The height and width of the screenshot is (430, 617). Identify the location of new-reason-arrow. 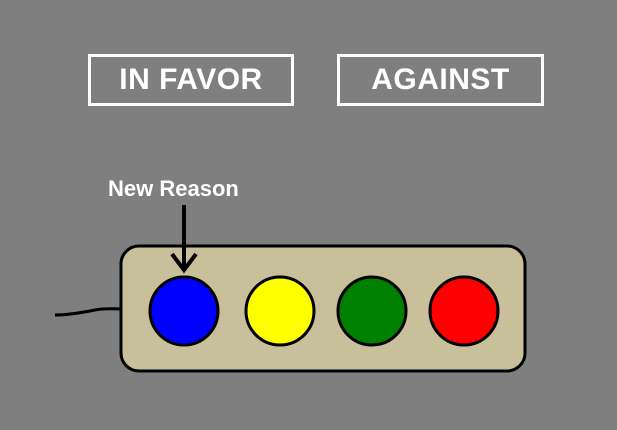
(184, 239).